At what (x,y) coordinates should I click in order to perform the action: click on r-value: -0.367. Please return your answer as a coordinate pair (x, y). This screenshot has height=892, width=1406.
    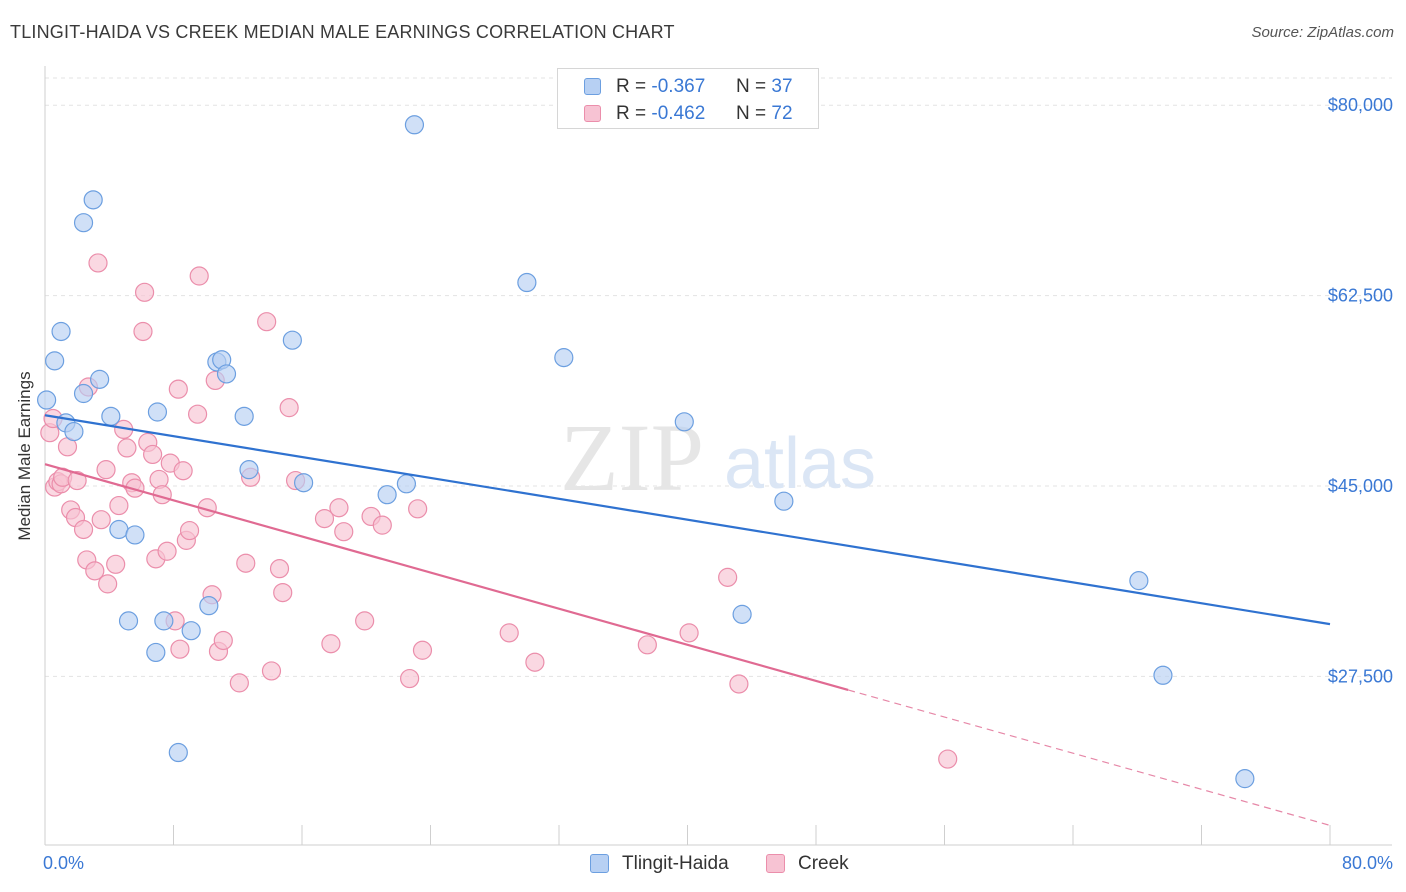
    Looking at the image, I should click on (678, 86).